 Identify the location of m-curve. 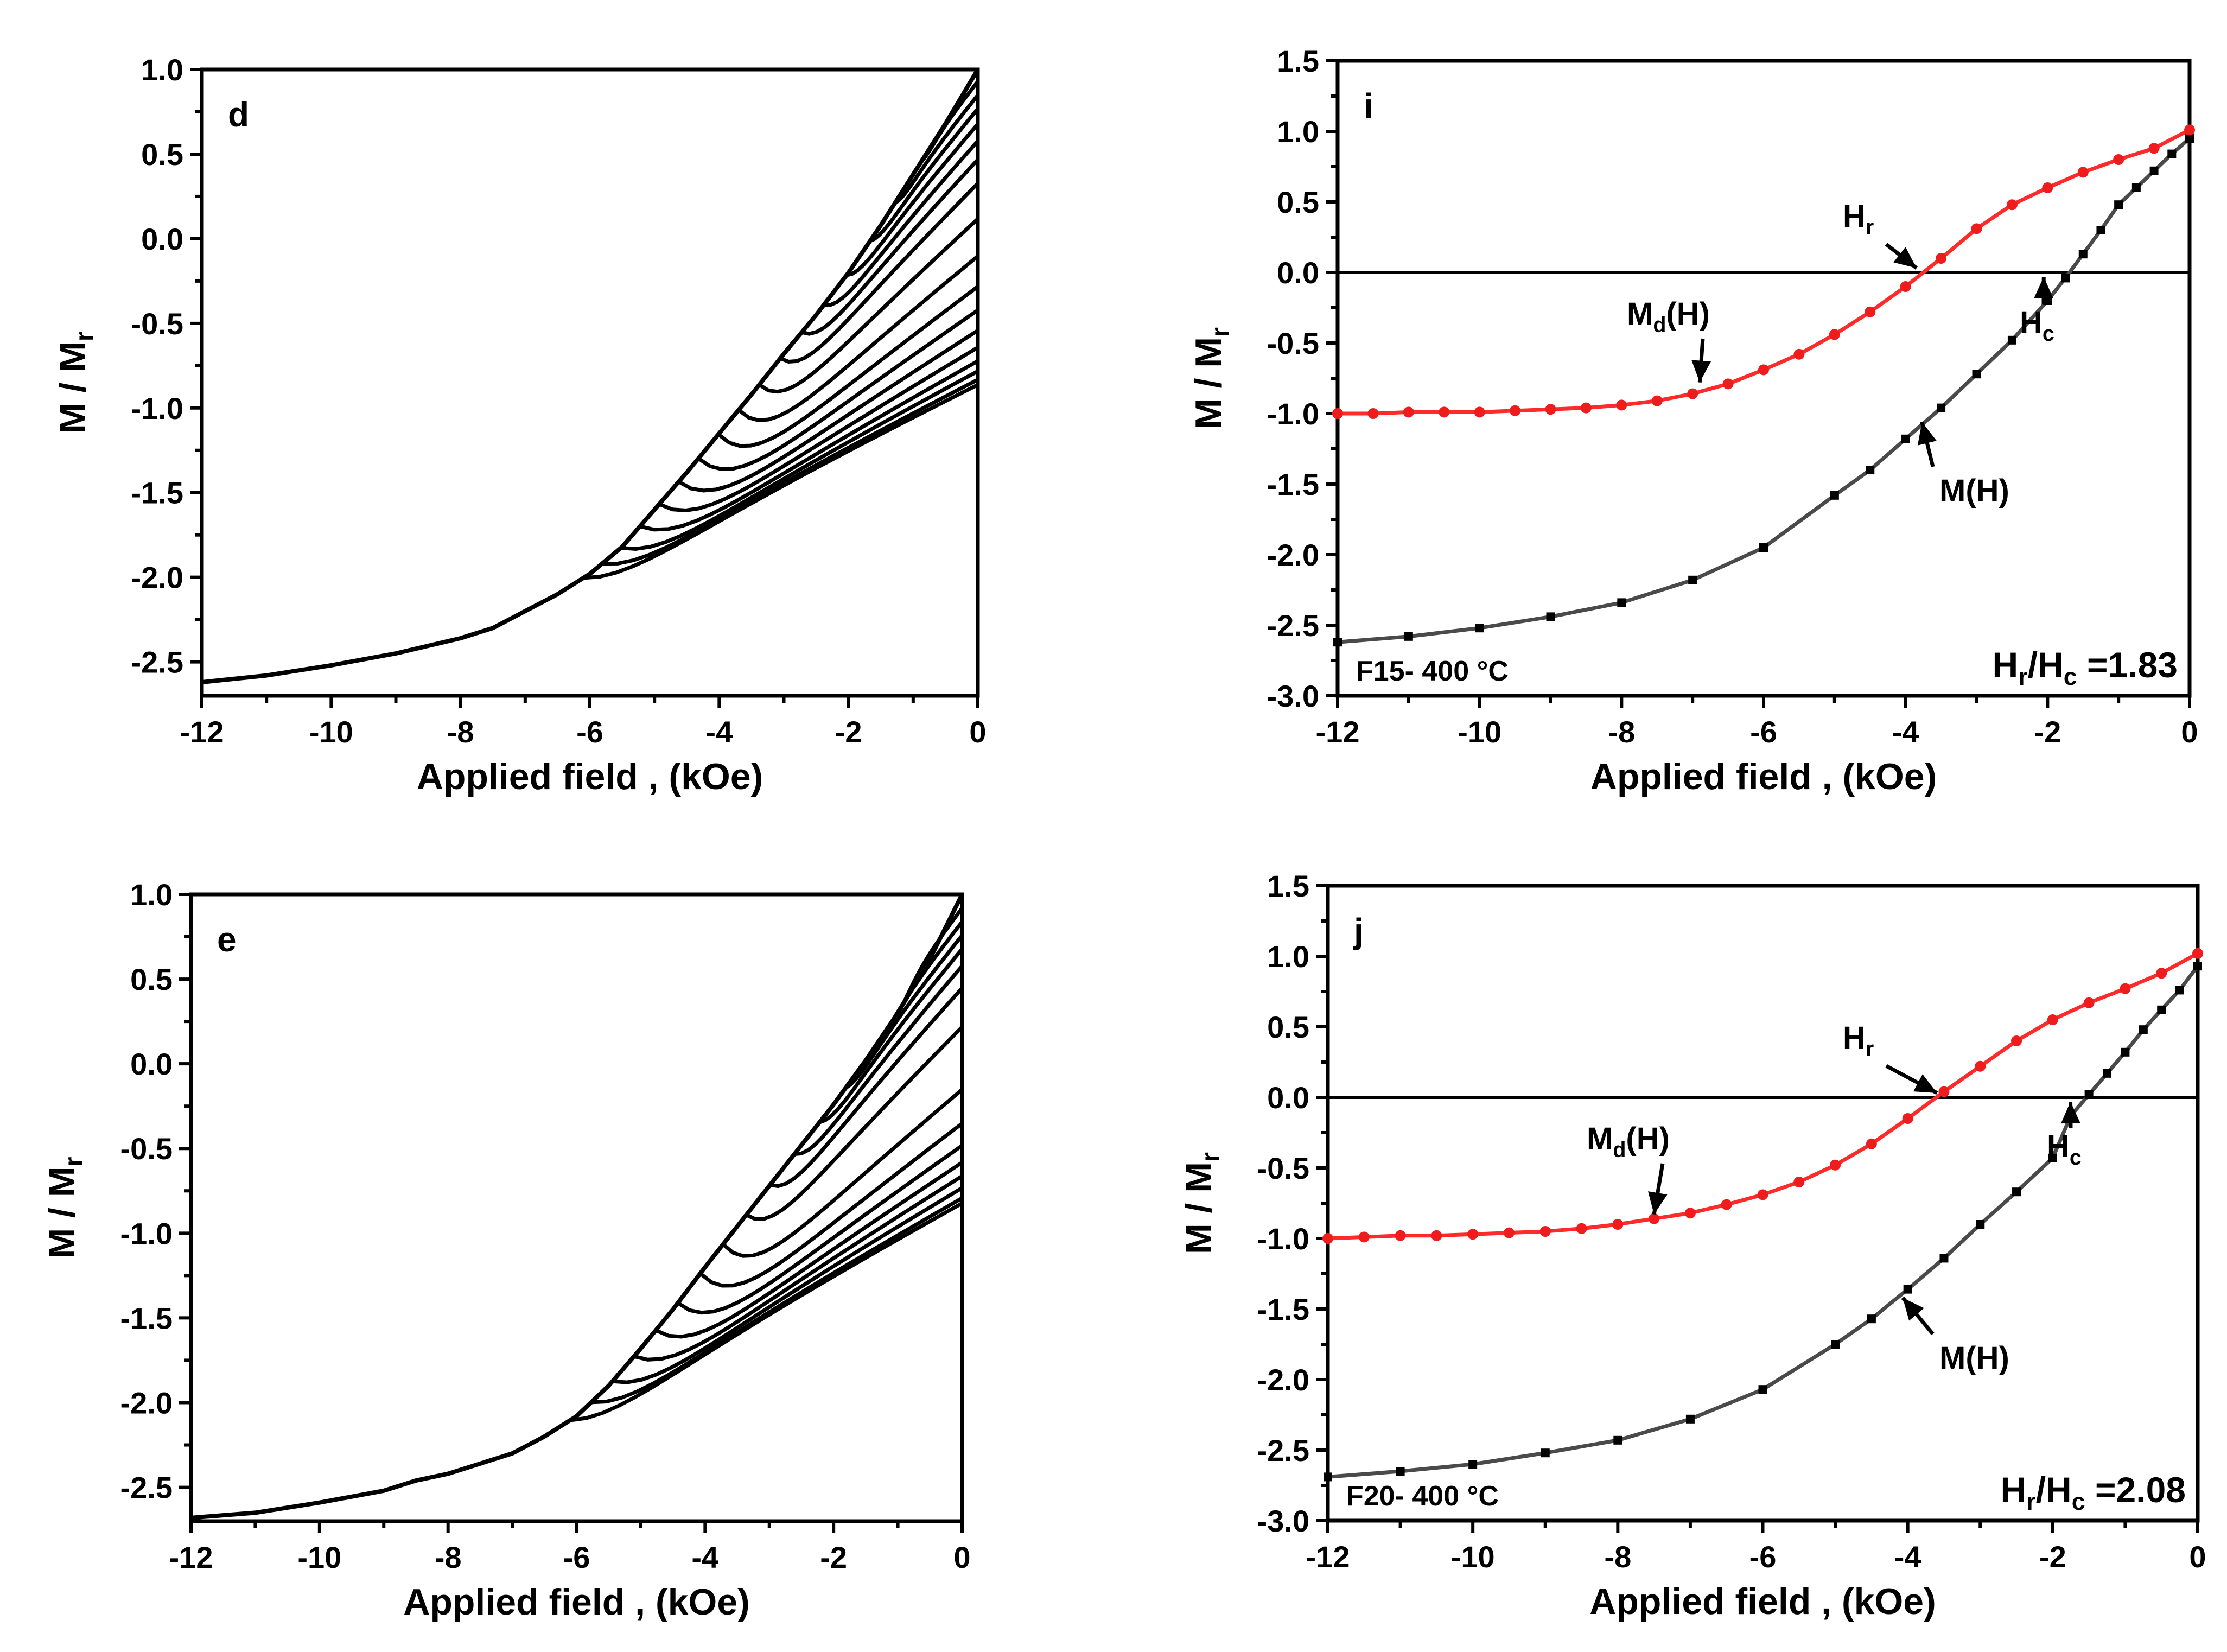
(1763, 1222).